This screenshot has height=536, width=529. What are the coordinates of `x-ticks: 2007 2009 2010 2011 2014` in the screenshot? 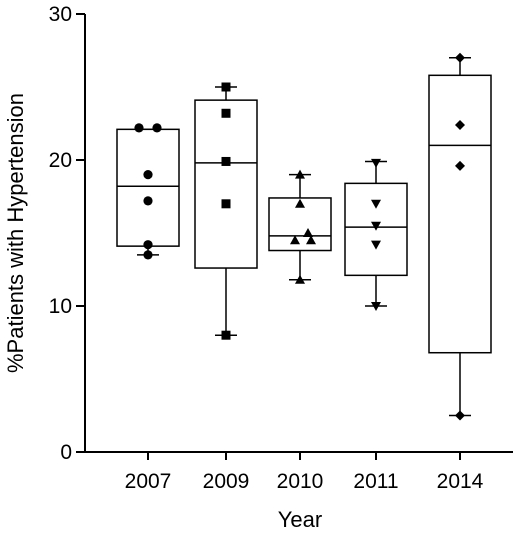 It's located at (304, 472).